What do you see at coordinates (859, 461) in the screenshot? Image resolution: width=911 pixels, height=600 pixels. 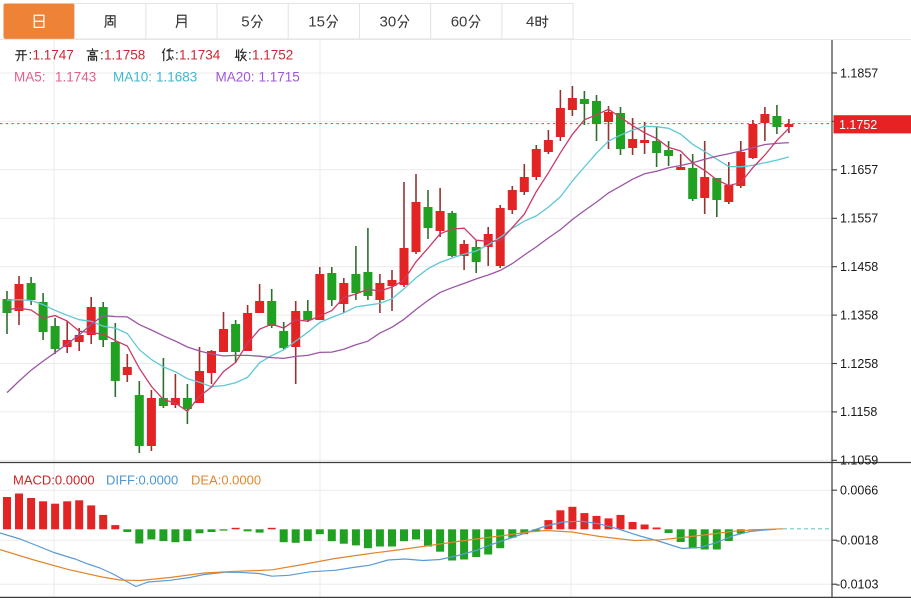 I see `svg-text: 1.1059` at bounding box center [859, 461].